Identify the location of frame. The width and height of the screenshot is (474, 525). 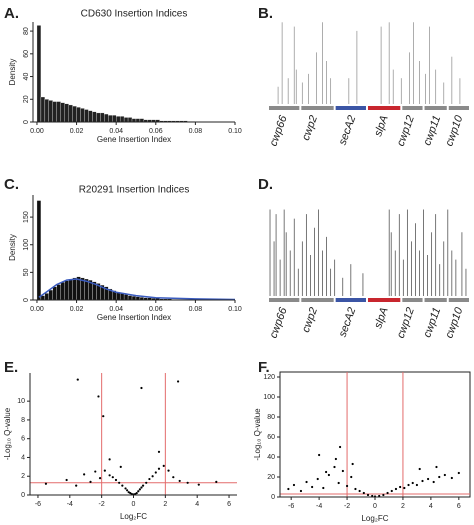
(375, 434).